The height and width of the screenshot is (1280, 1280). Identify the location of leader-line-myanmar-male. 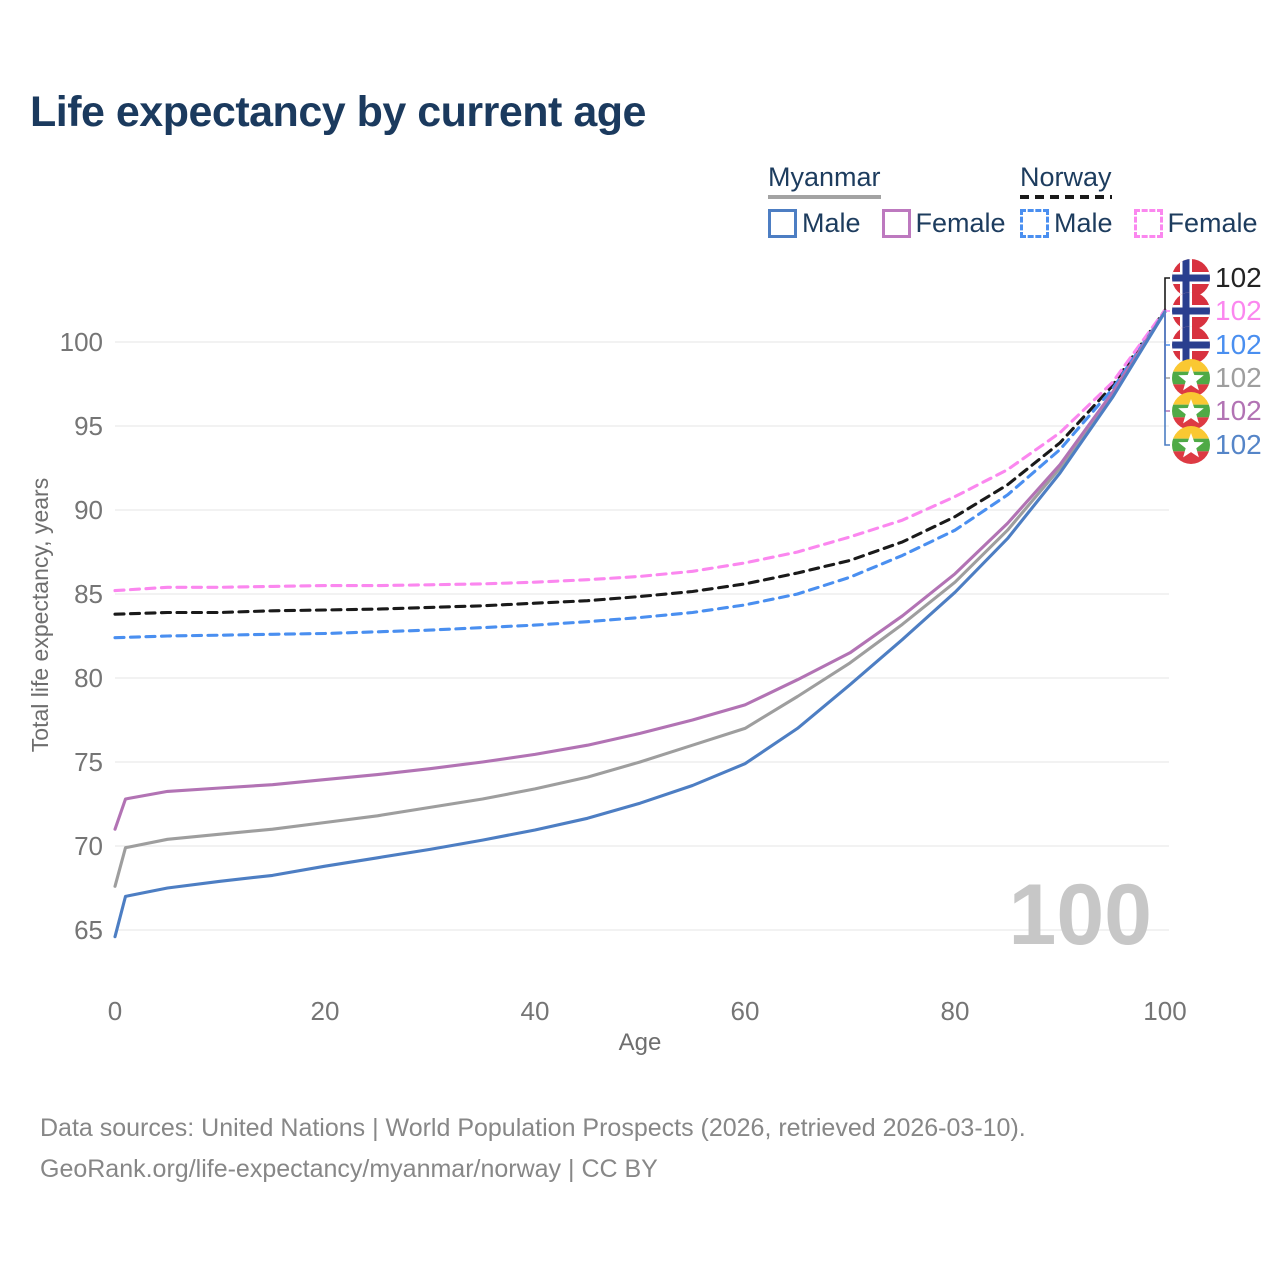
(1167, 378).